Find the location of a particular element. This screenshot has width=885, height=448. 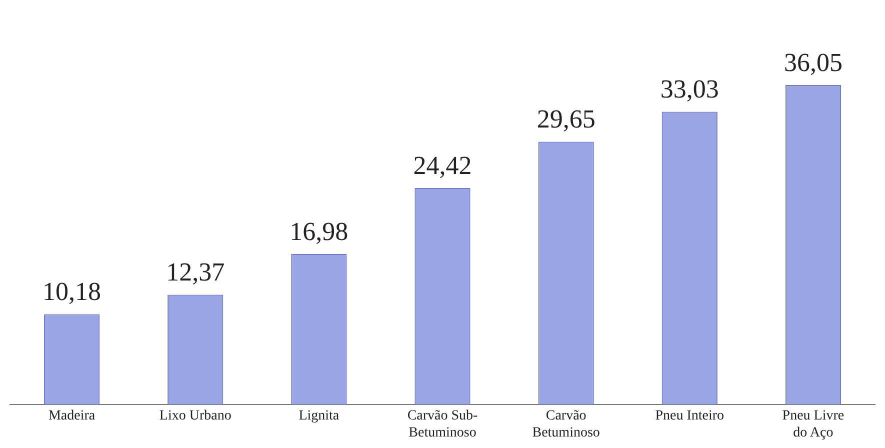

x-tick-label: Pneu Livre do Aço is located at coordinates (813, 424).